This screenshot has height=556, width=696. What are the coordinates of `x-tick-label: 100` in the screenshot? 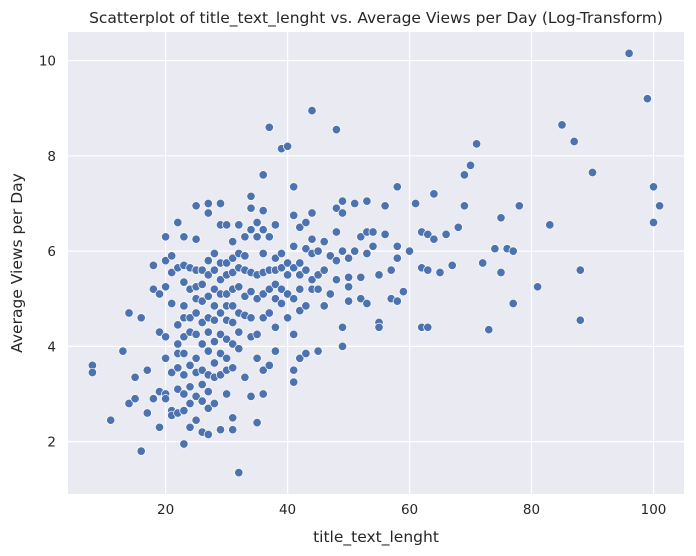 It's located at (654, 510).